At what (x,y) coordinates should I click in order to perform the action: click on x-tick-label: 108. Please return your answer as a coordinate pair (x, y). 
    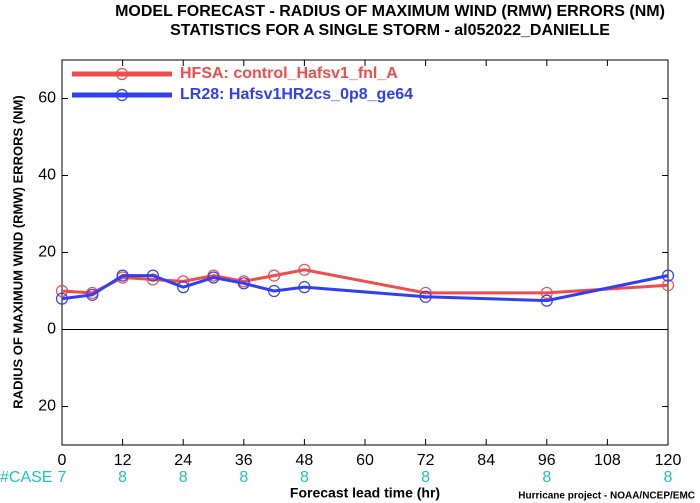
    Looking at the image, I should click on (607, 460).